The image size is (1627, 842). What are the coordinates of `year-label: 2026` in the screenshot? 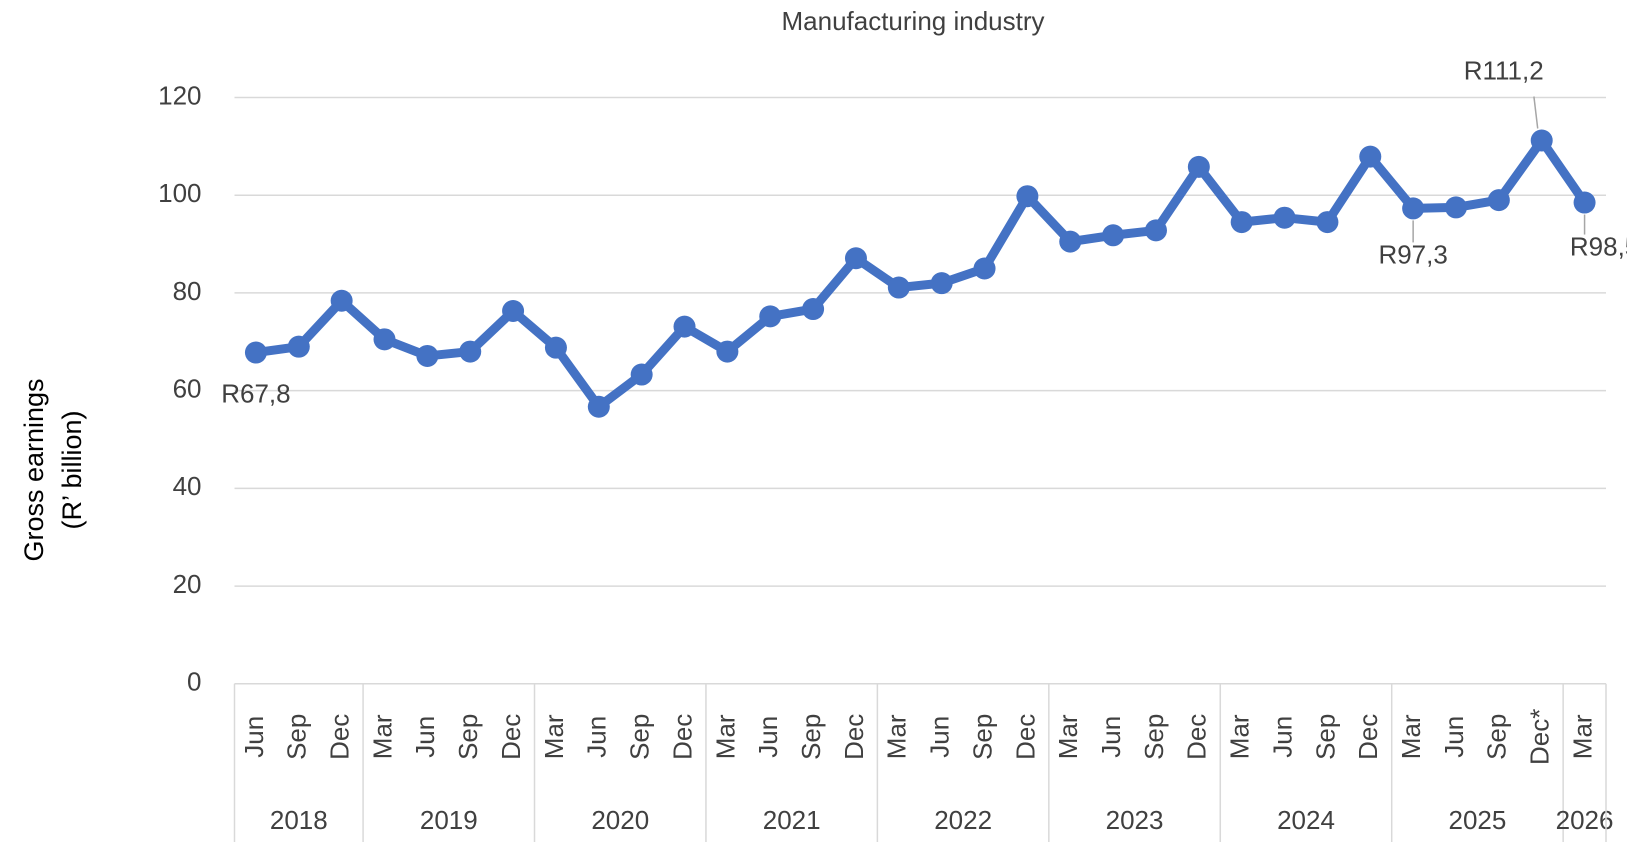 It's located at (1585, 820).